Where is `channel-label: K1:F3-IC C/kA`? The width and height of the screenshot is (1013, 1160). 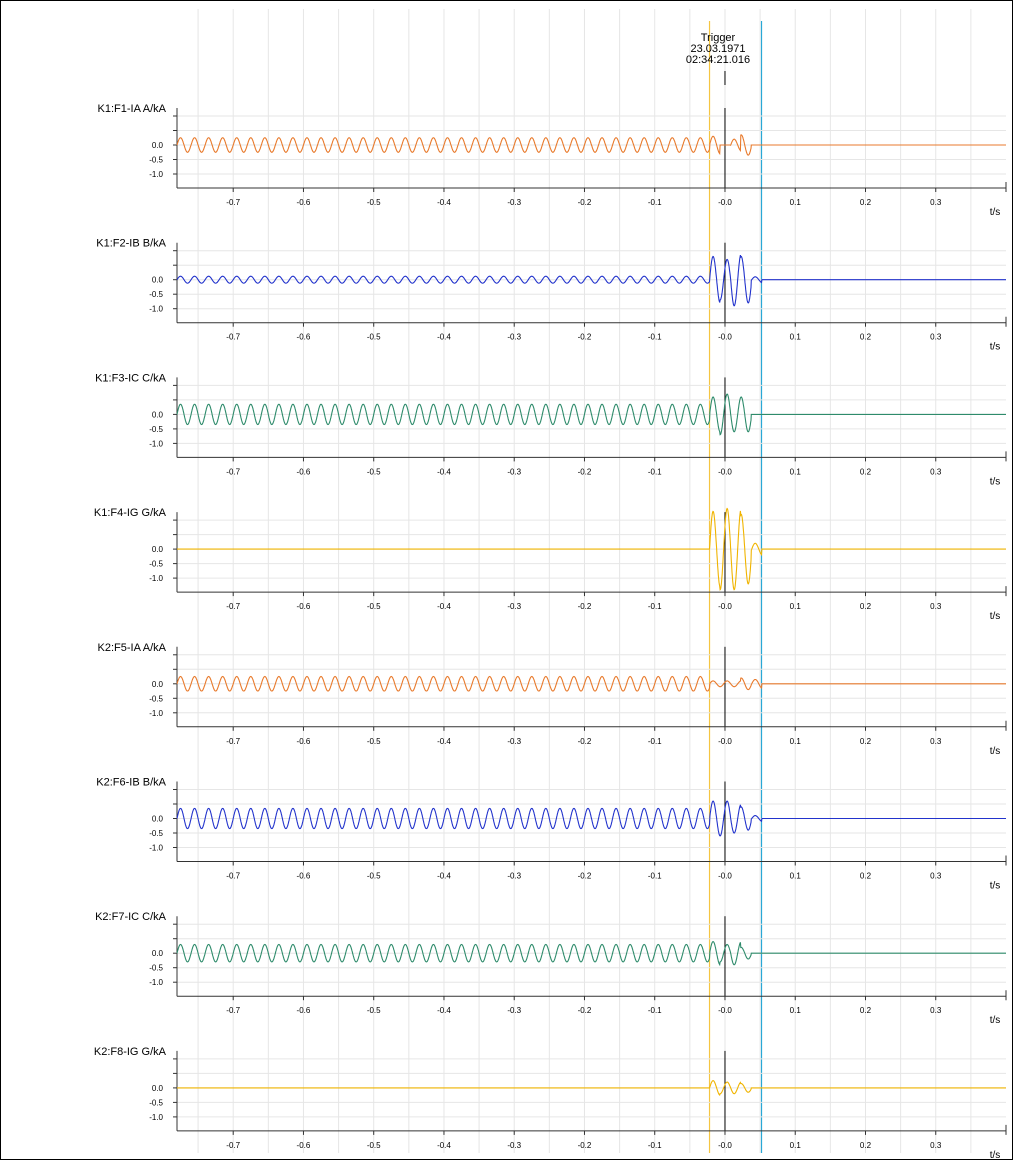 channel-label: K1:F3-IC C/kA is located at coordinates (131, 378).